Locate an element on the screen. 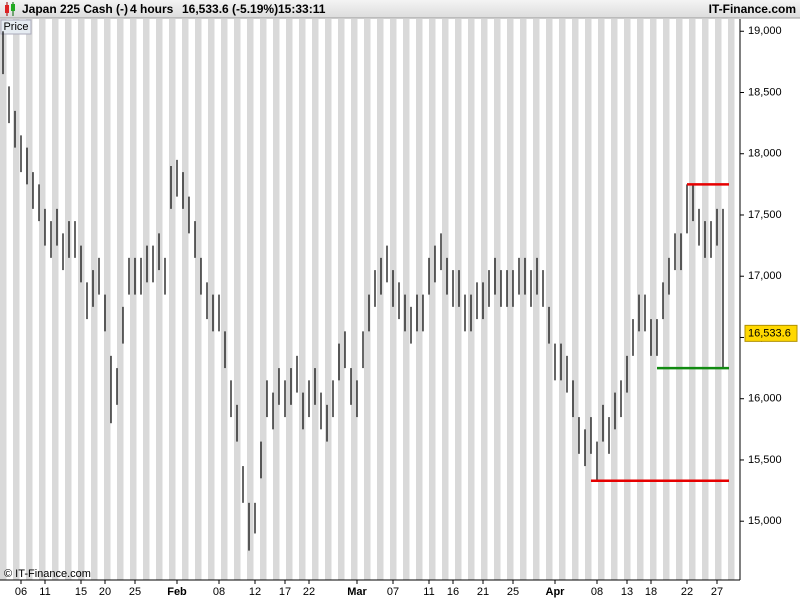 The image size is (800, 600). brand: IT-Finance.com is located at coordinates (752, 9).